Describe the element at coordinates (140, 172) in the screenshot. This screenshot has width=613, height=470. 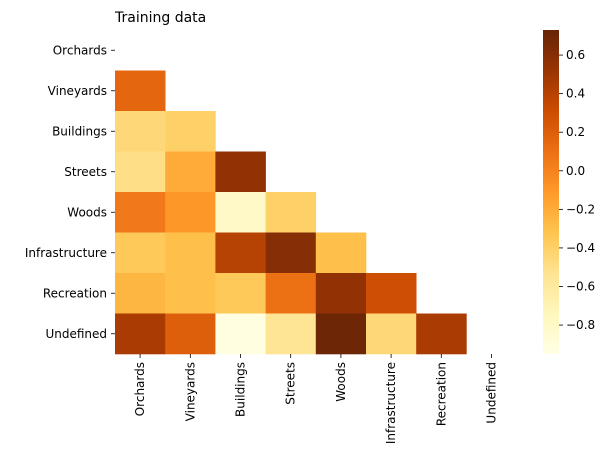
I see `heatmap-cell-streets-orchards` at that location.